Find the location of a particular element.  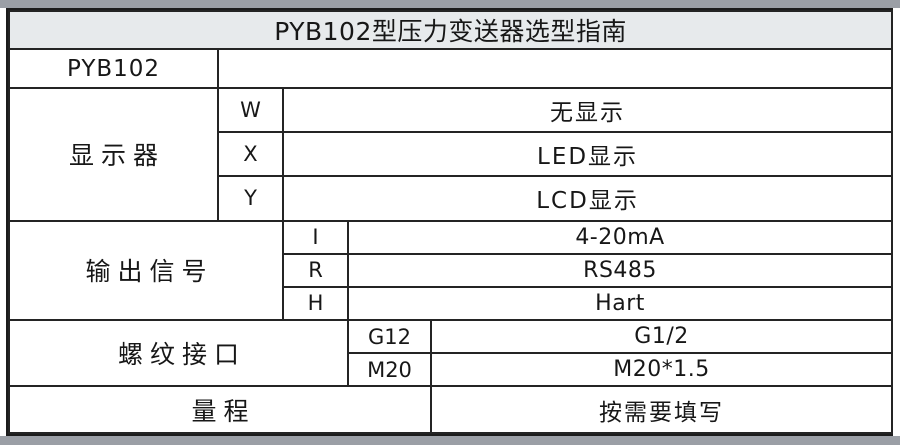

option-value-output-h: Hart is located at coordinates (620, 303).